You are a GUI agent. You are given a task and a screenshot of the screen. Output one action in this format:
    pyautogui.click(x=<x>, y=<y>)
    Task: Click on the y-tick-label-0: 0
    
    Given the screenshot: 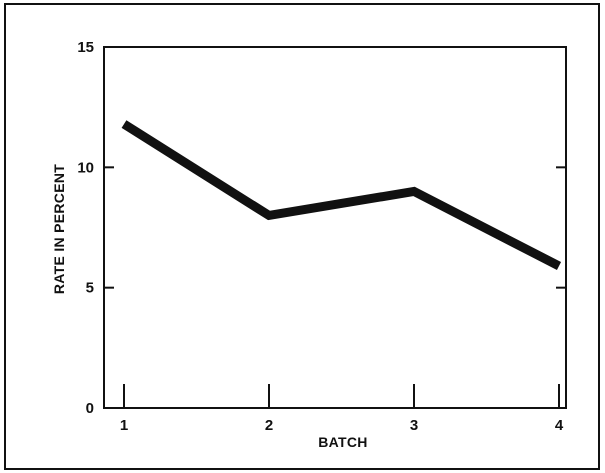 What is the action you would take?
    pyautogui.click(x=90, y=408)
    